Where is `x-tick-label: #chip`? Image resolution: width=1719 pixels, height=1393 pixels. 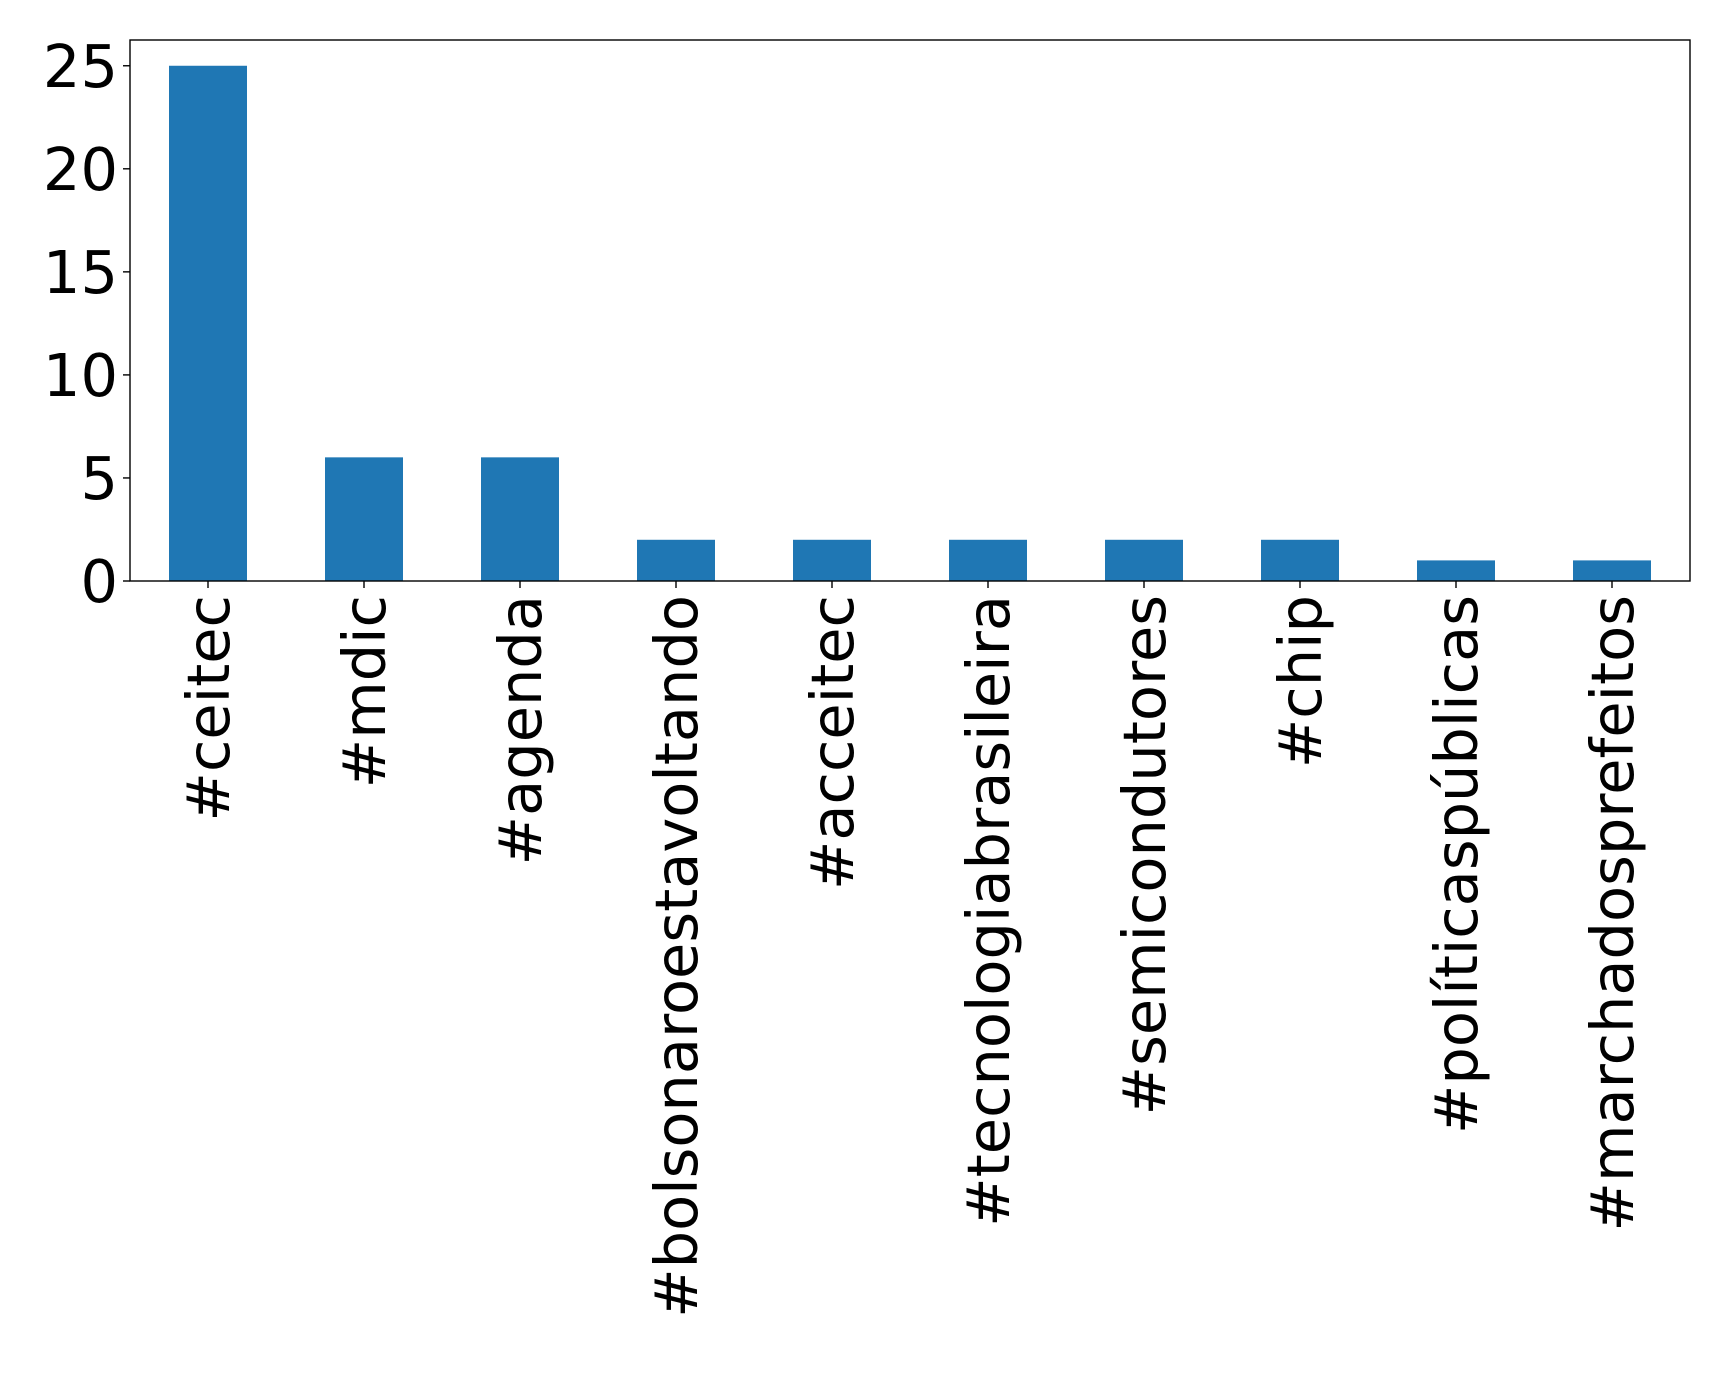
x-tick-label: #chip is located at coordinates (1300, 681).